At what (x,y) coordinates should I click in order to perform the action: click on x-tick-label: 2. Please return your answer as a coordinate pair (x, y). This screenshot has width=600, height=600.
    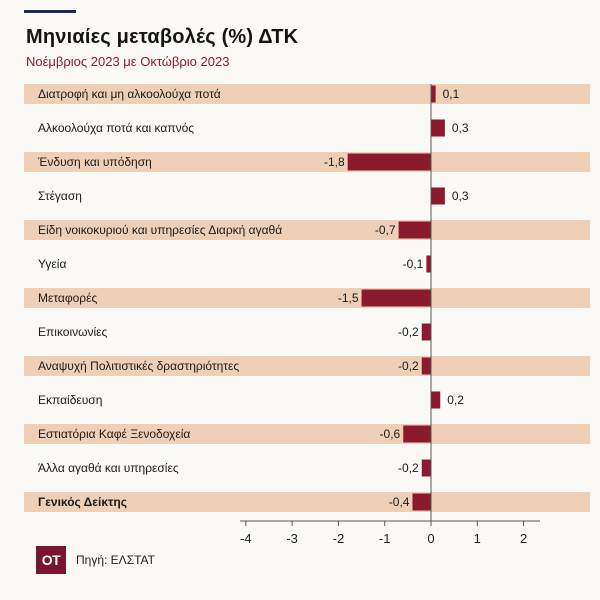
    Looking at the image, I should click on (523, 538).